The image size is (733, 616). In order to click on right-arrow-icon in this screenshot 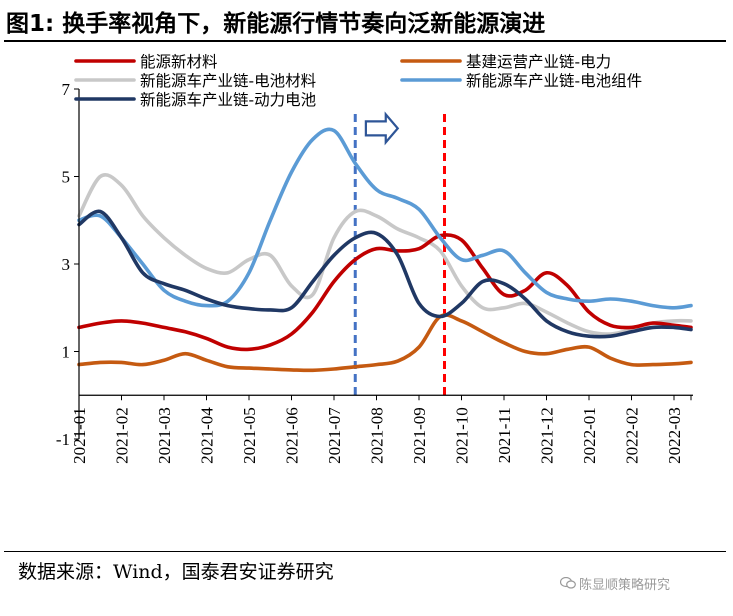, I will do `click(382, 128)`.